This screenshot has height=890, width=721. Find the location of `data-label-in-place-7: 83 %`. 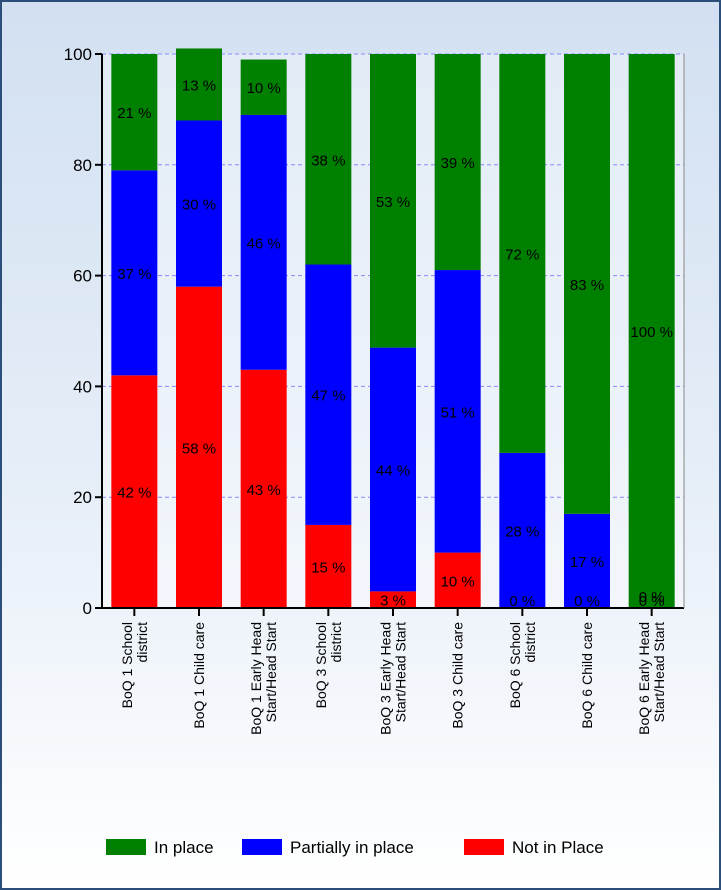

data-label-in-place-7: 83 % is located at coordinates (587, 285).